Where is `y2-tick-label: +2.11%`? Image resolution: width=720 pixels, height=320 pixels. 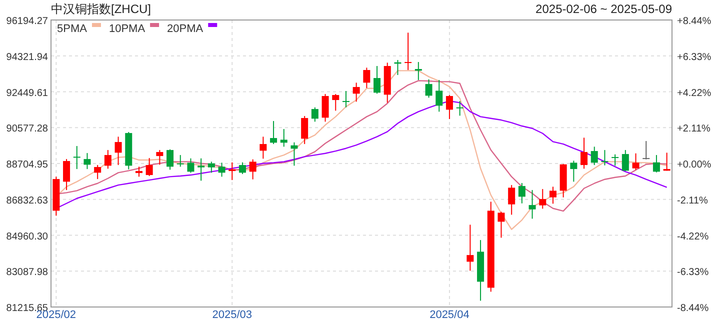
y2-tick-label: +2.11% is located at coordinates (694, 129).